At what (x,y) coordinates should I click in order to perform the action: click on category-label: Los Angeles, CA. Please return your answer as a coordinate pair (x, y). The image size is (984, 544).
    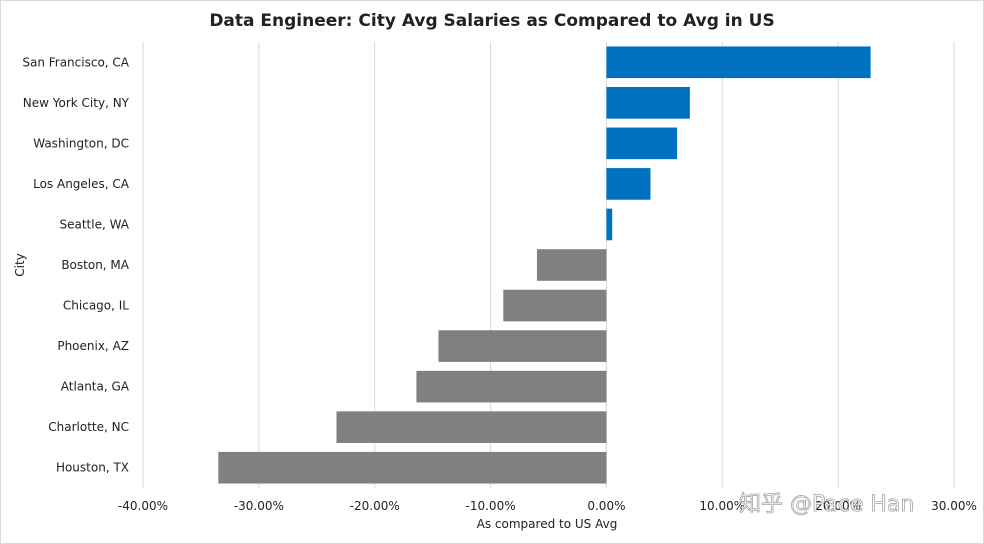
    Looking at the image, I should click on (81, 184).